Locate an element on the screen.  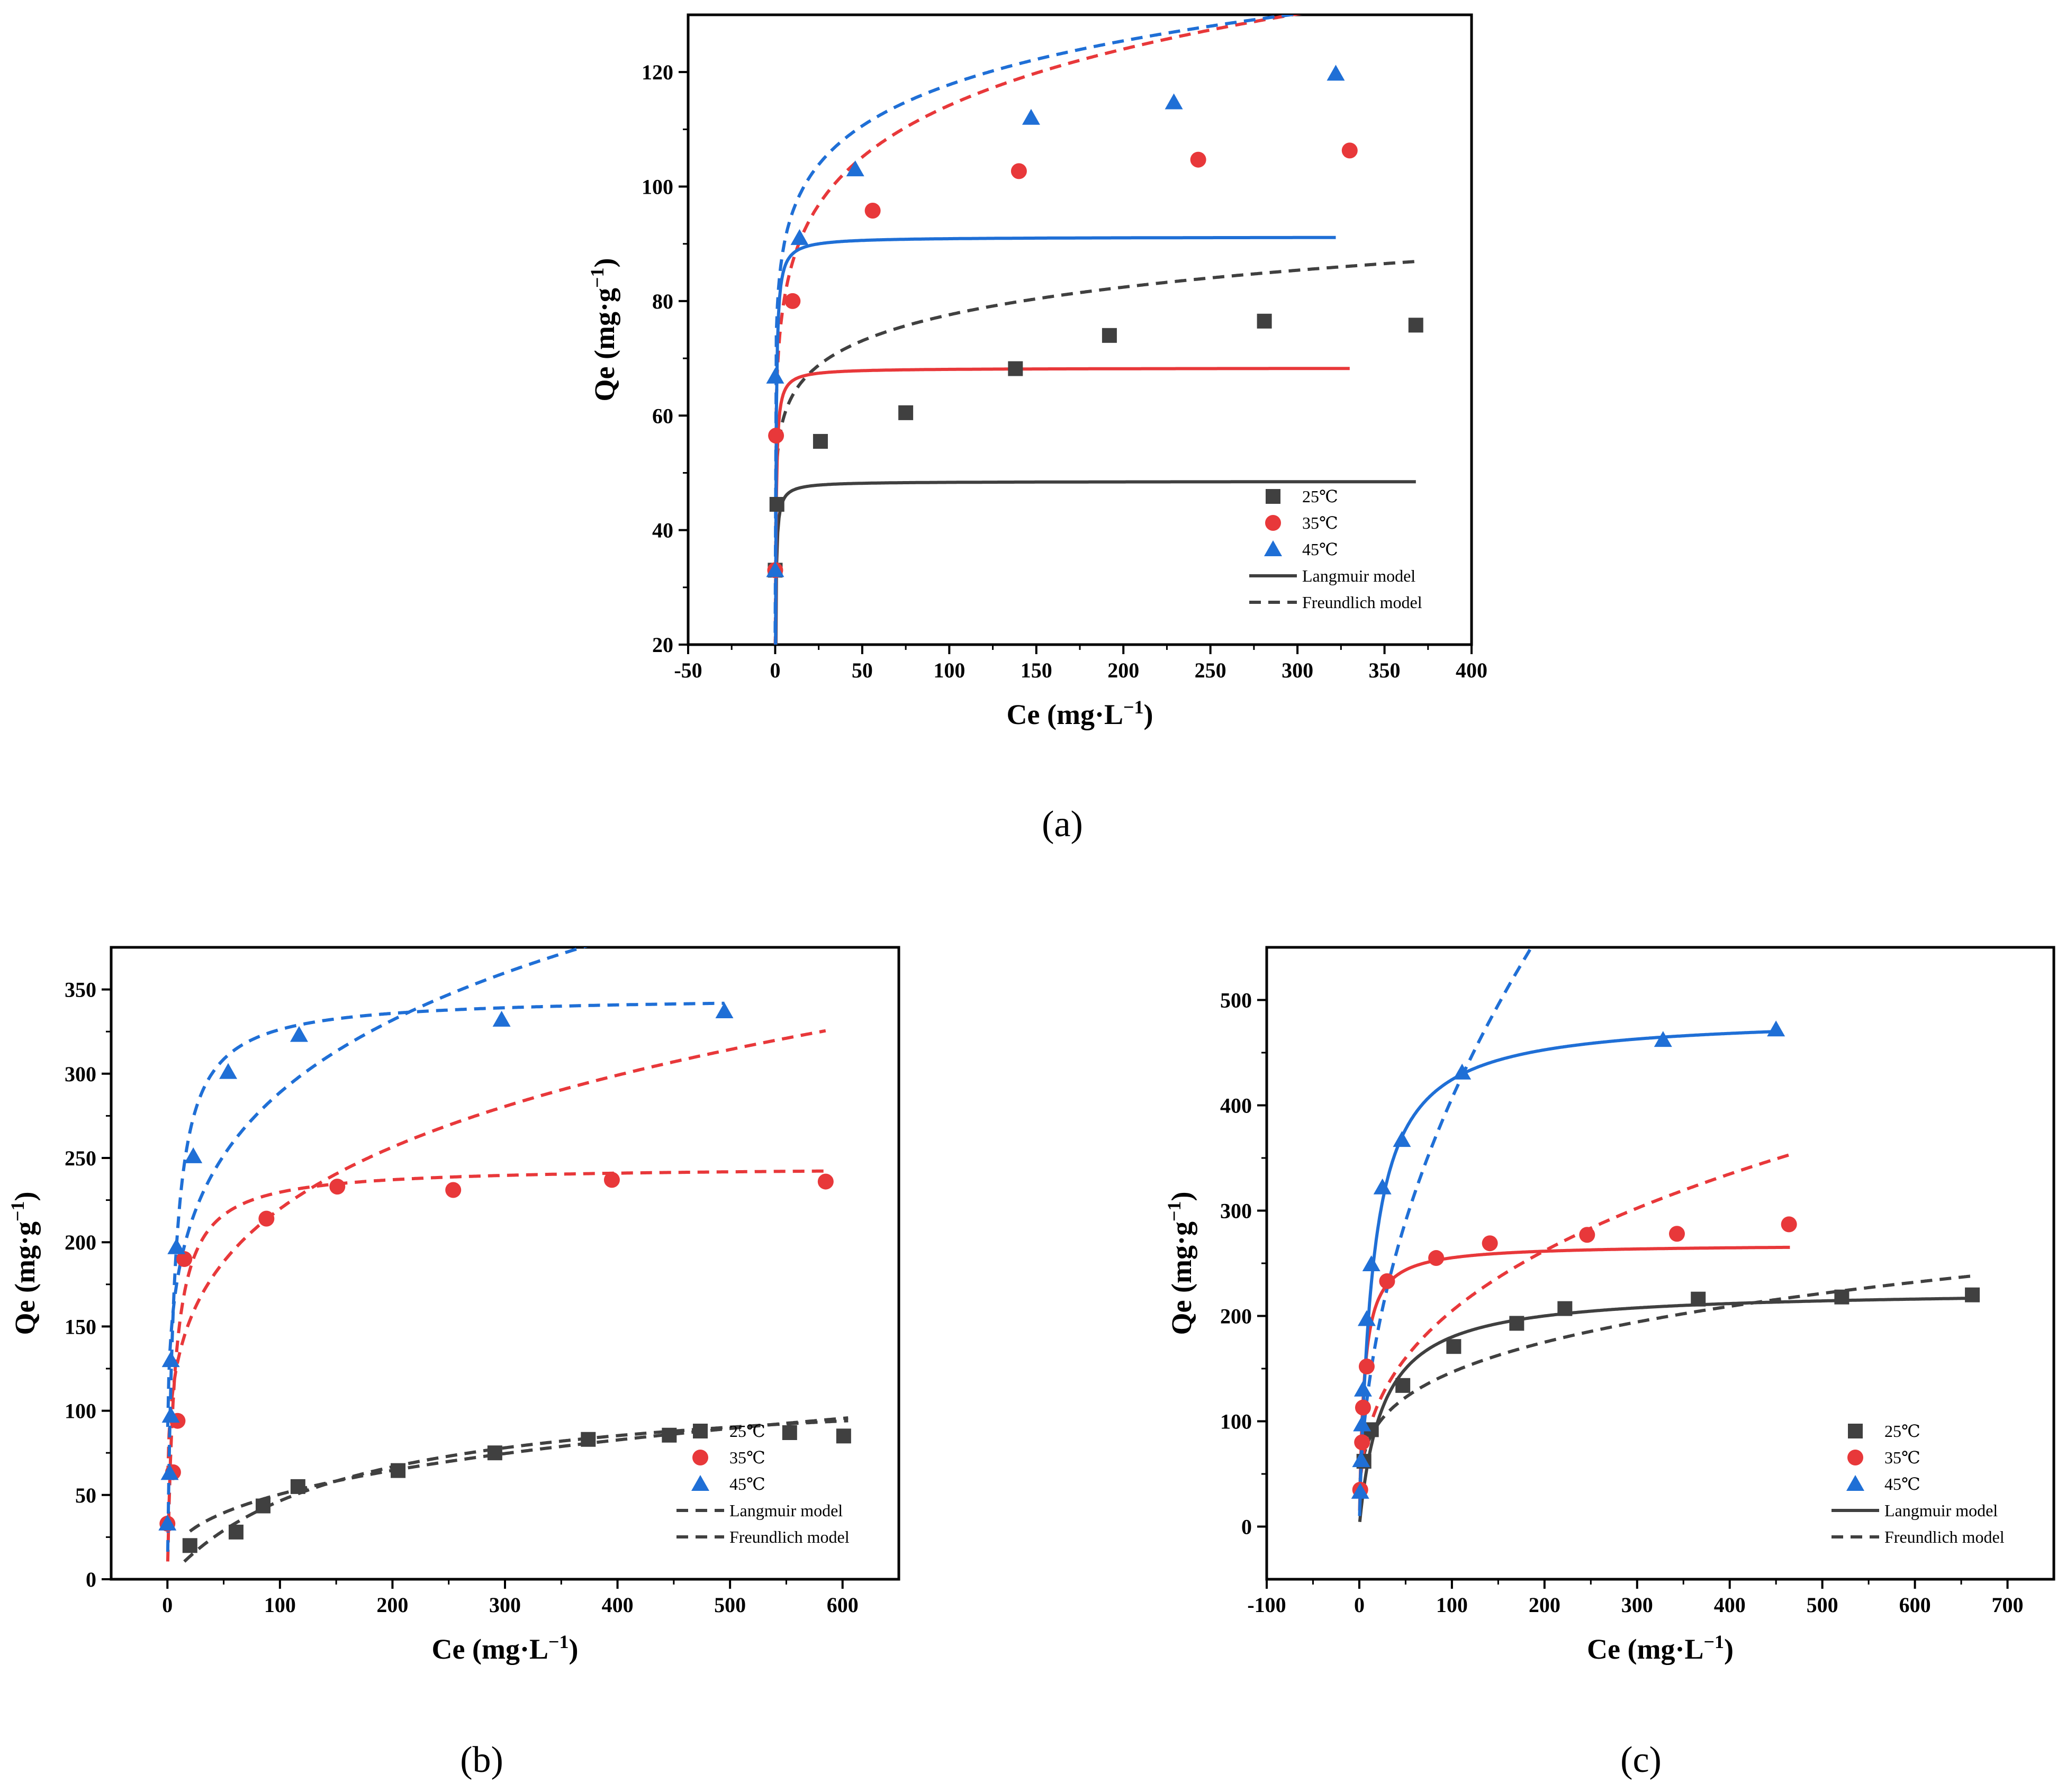
freundlich-curve-t35 is located at coordinates (496, 1253).